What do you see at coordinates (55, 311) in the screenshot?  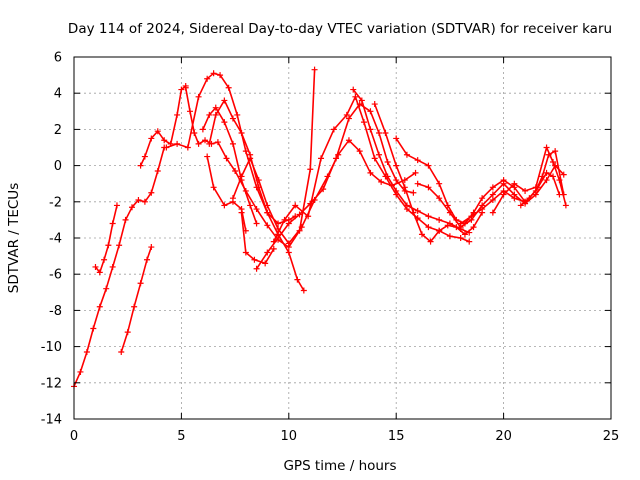 I see `y-tick-label: -8` at bounding box center [55, 311].